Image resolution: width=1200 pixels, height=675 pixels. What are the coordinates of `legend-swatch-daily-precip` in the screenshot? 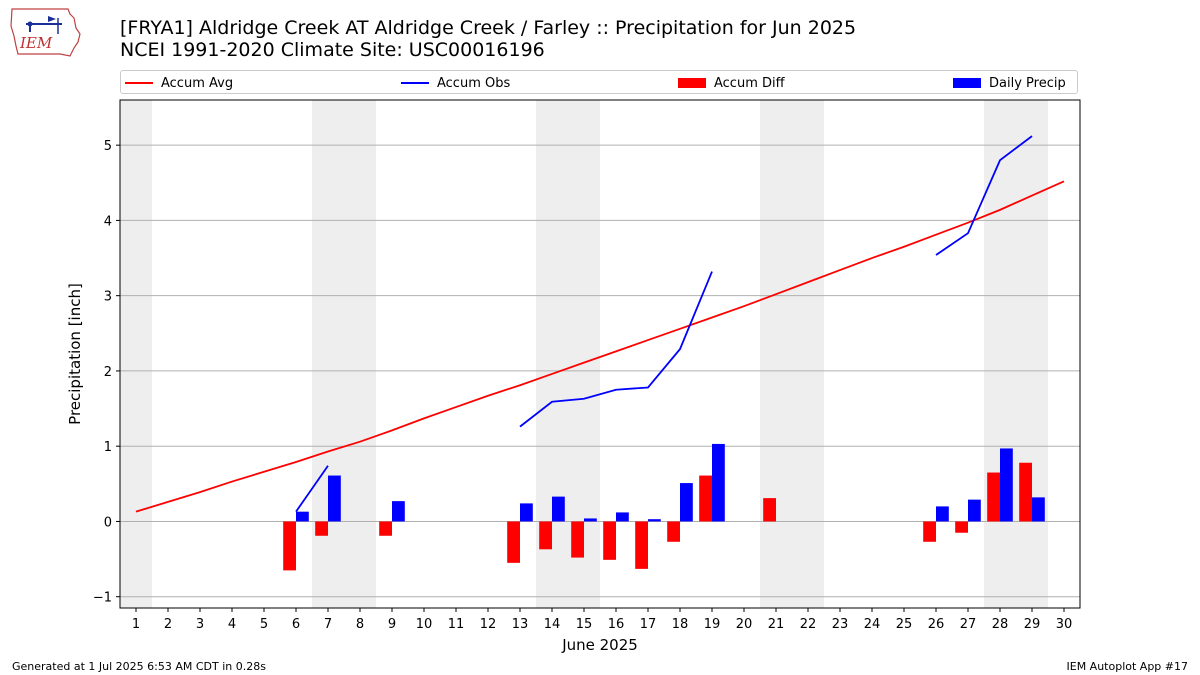 It's located at (967, 83).